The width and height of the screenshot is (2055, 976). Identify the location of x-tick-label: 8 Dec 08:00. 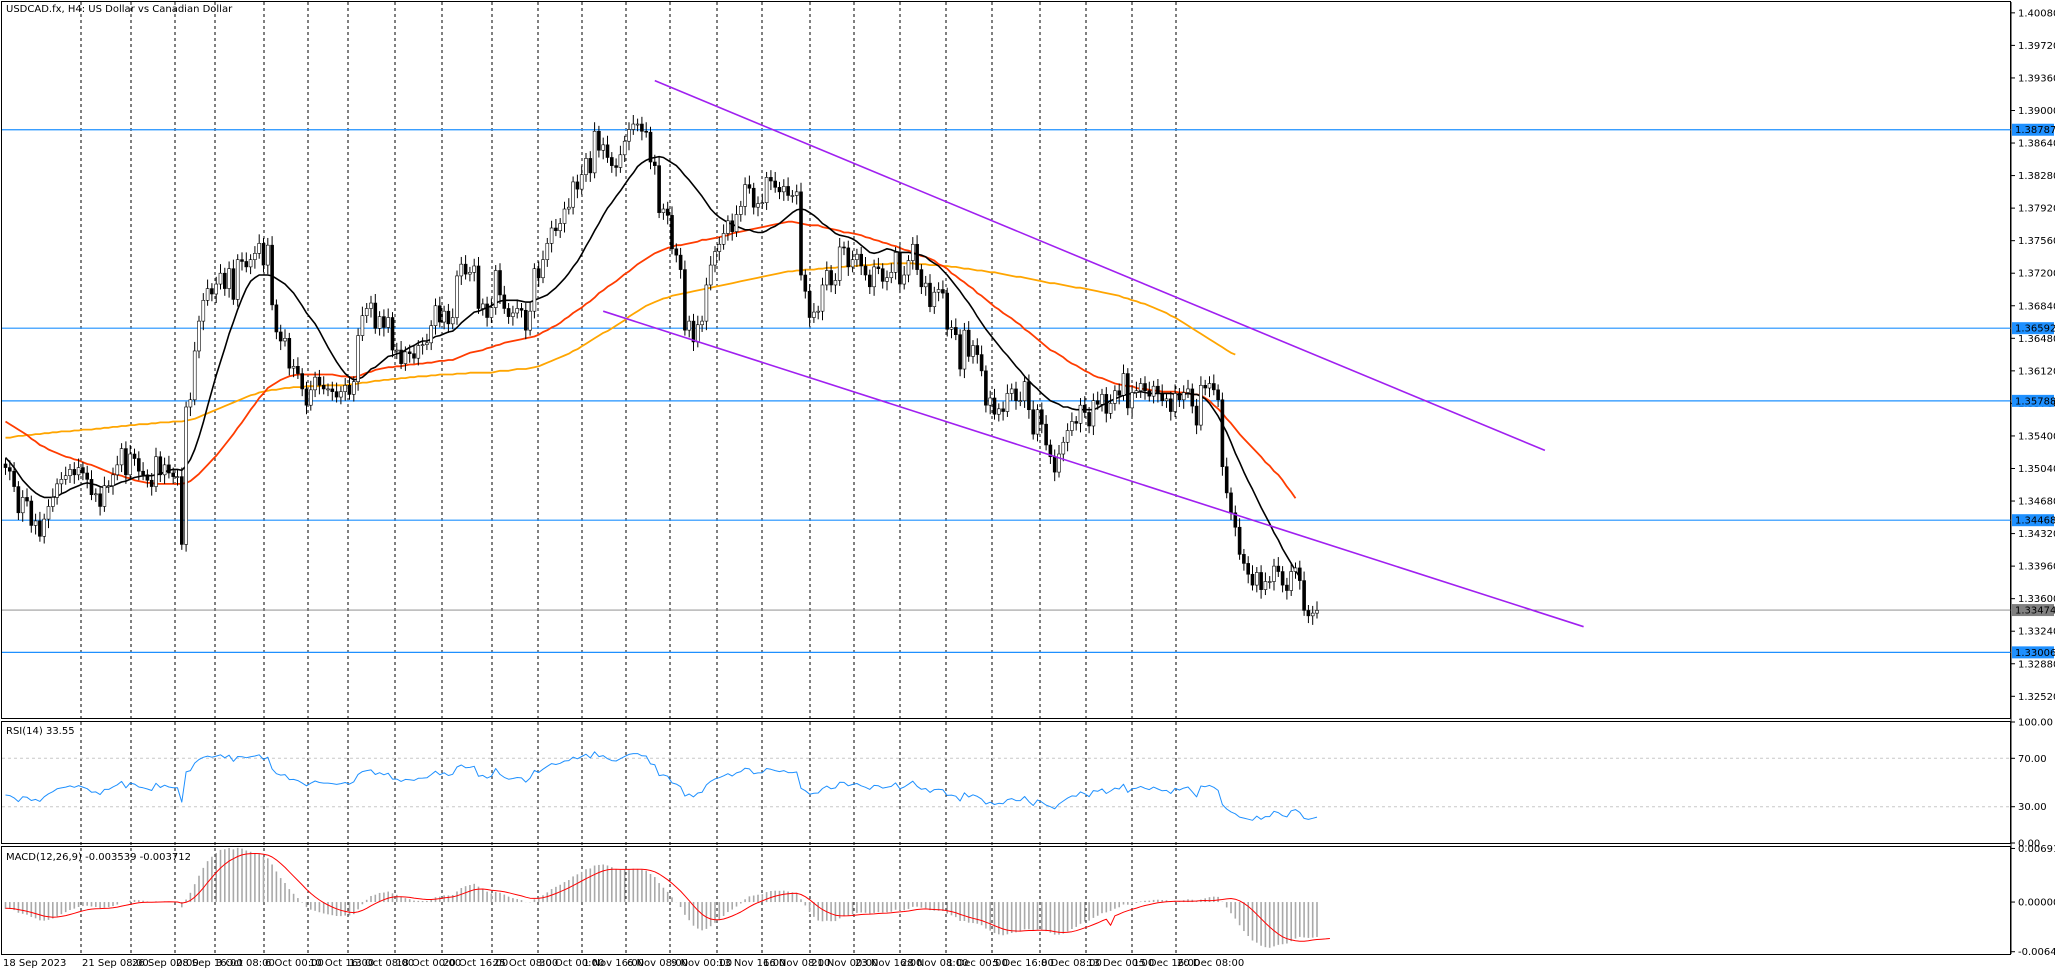
(1071, 963).